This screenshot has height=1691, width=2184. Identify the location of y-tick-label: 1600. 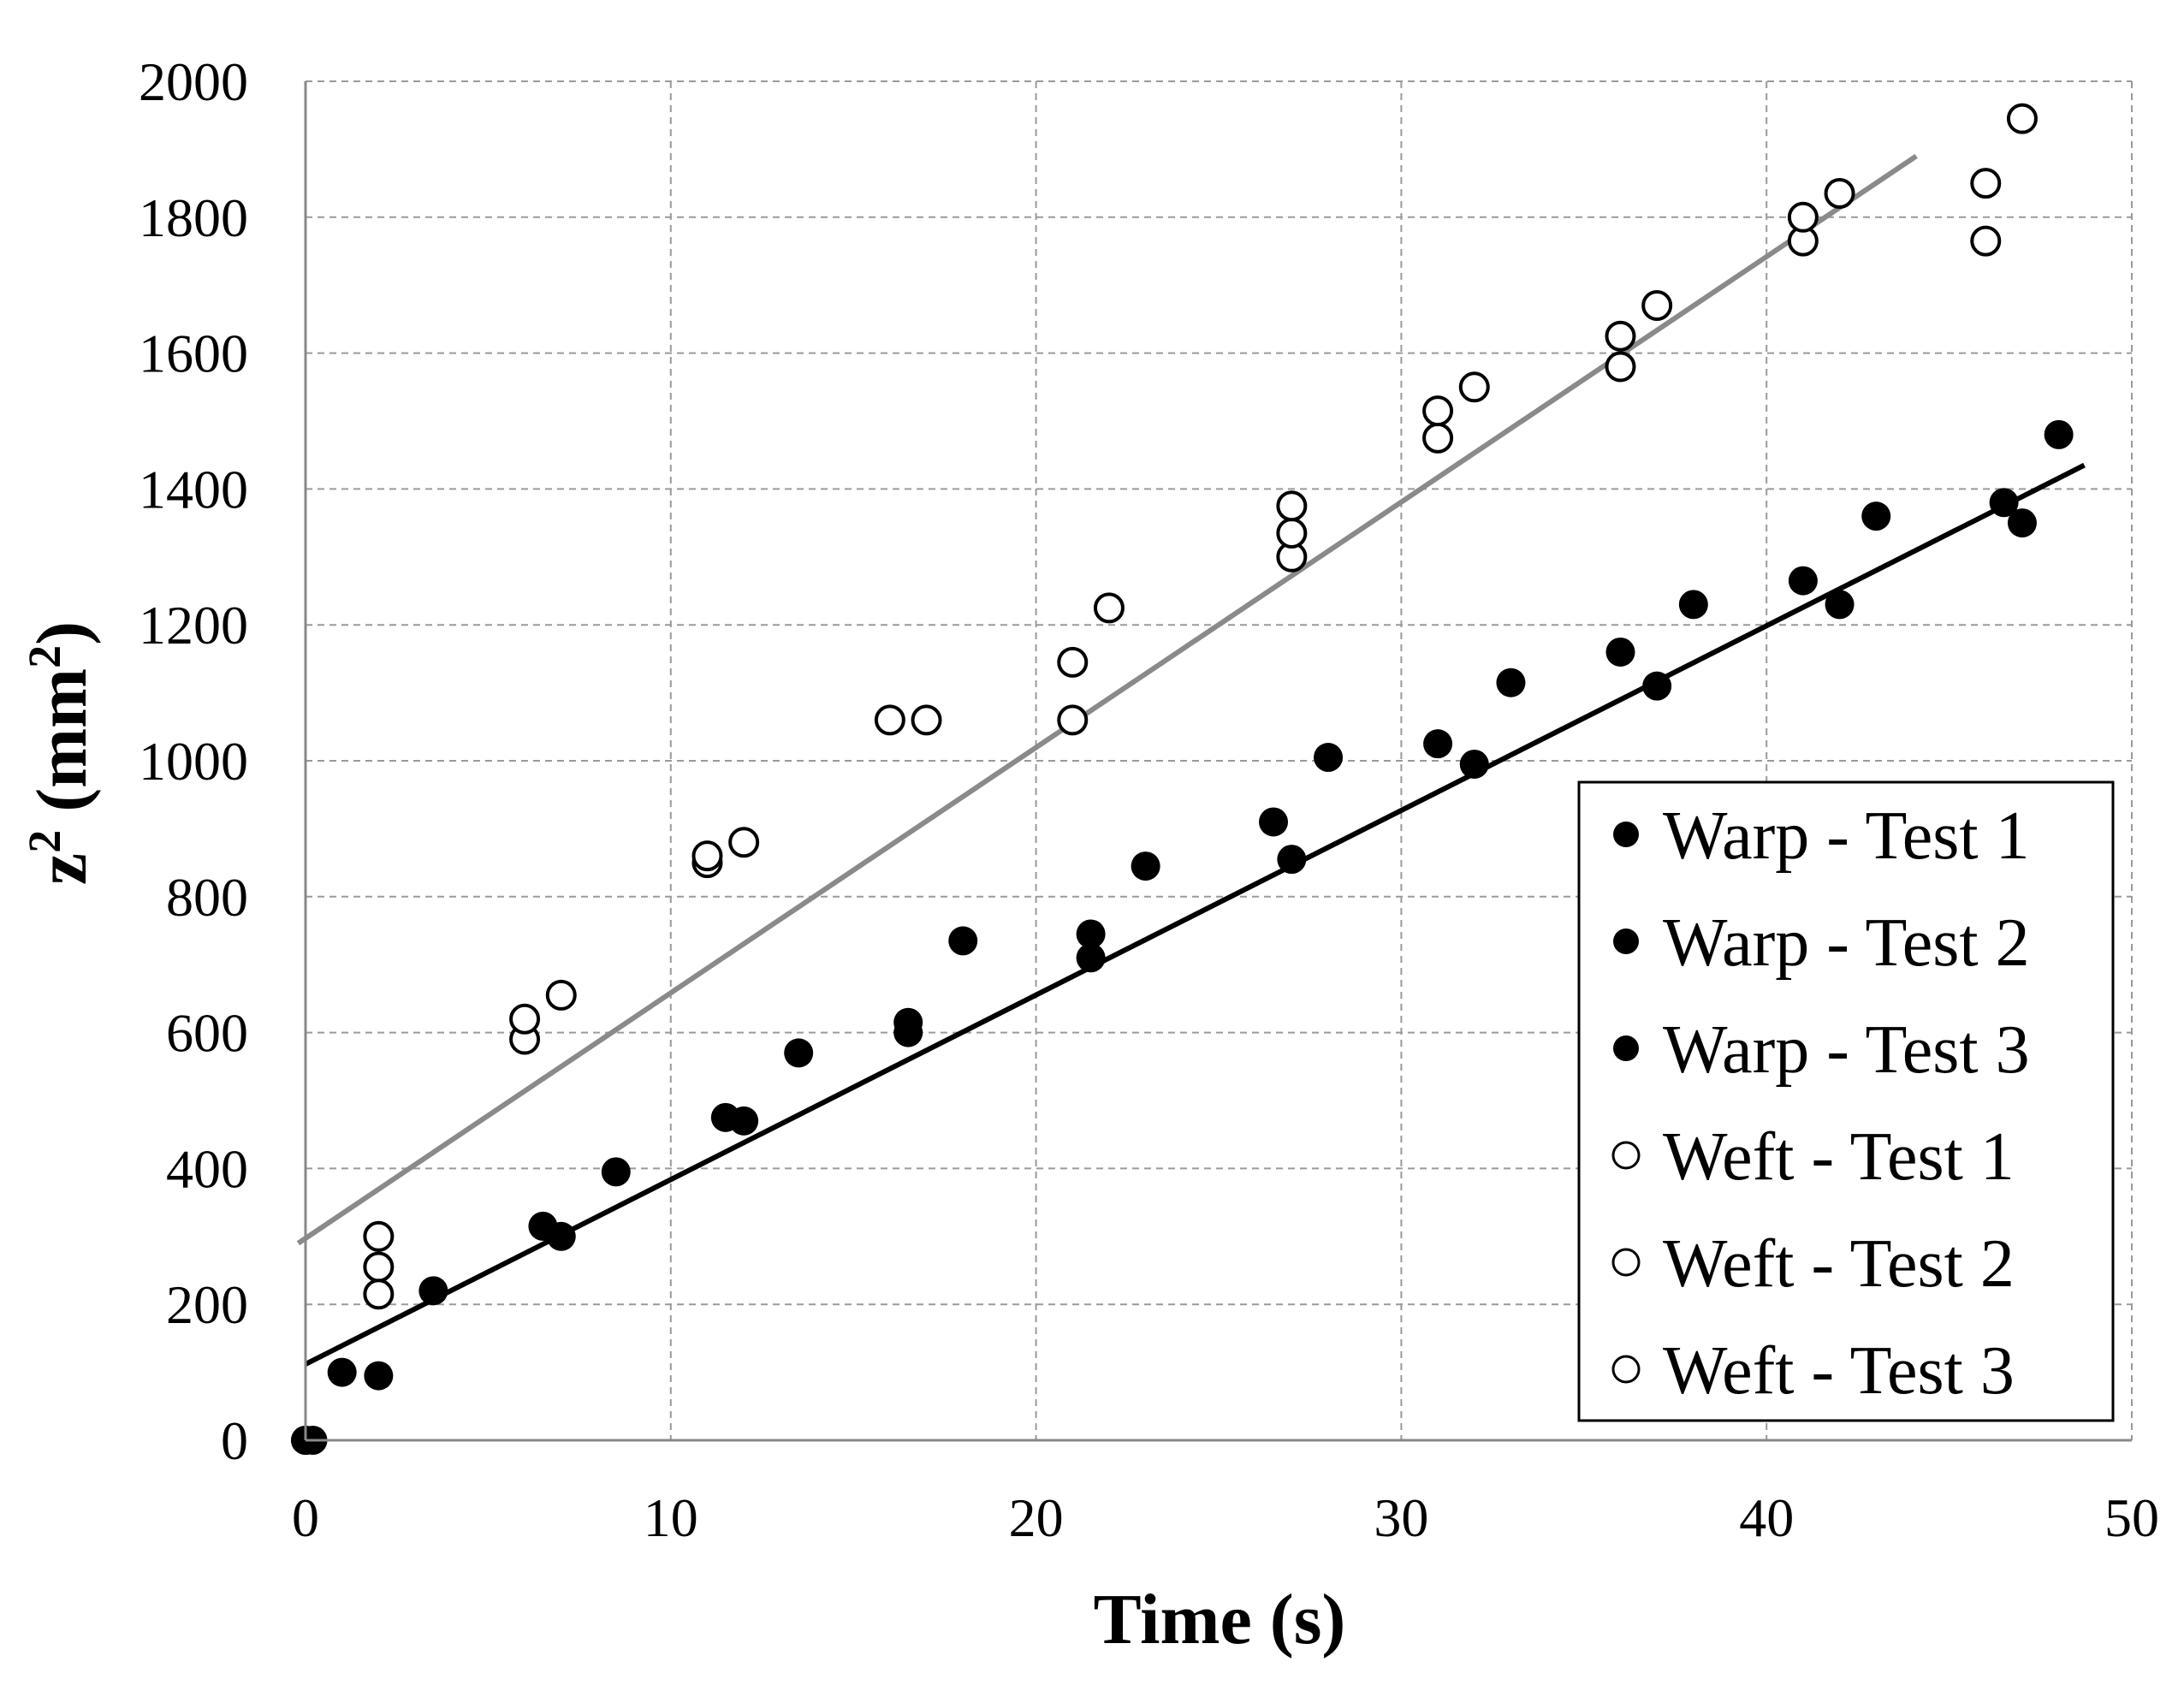
(194, 353).